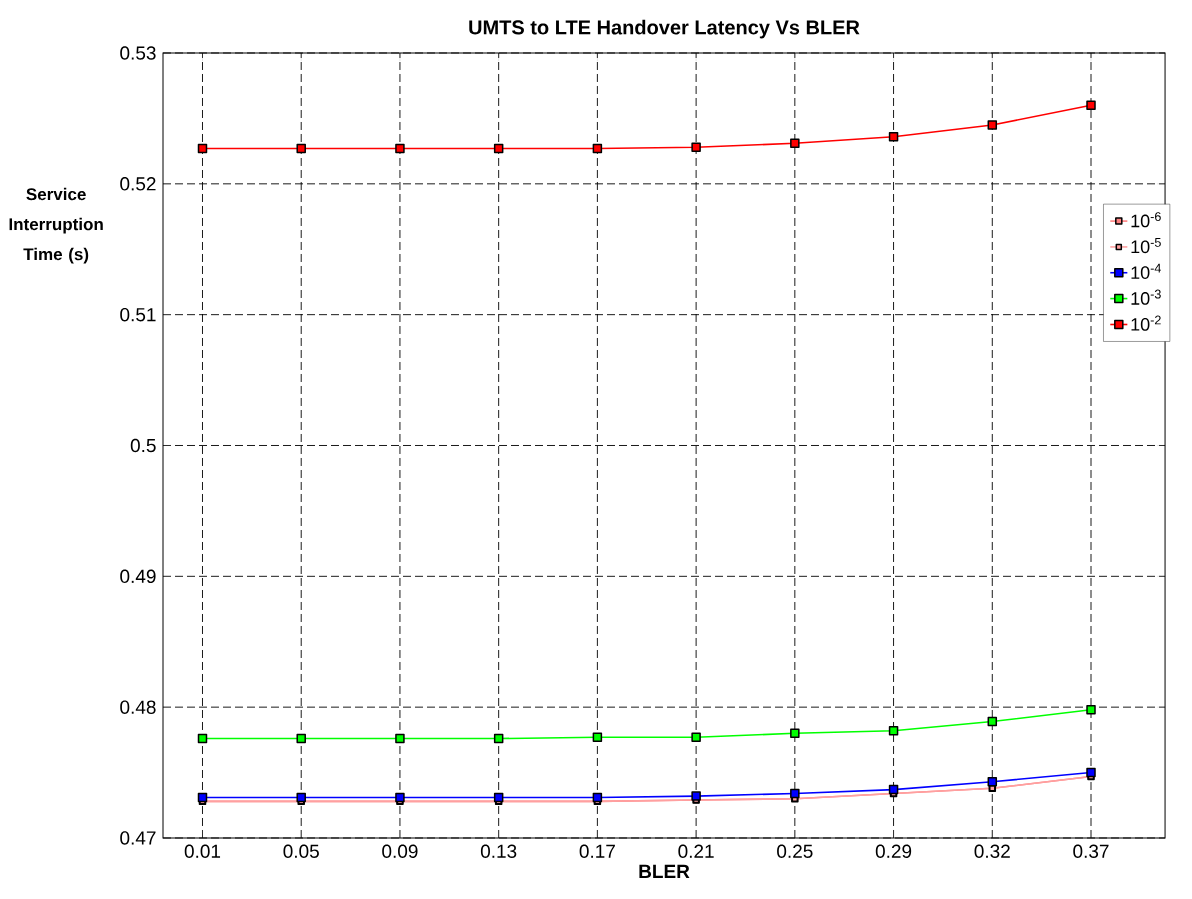 Image resolution: width=1192 pixels, height=899 pixels. What do you see at coordinates (56, 225) in the screenshot?
I see `y-axis-title: Service Interruption Time (s)` at bounding box center [56, 225].